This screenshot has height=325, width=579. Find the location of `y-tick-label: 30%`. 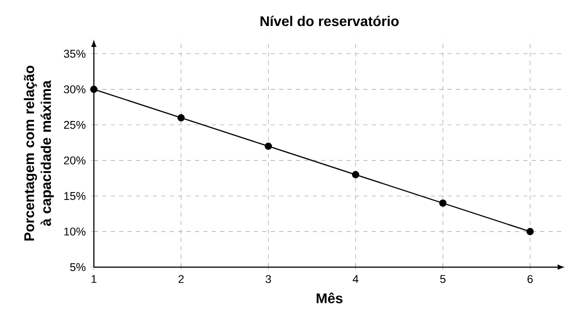

y-tick-label: 30% is located at coordinates (75, 89).